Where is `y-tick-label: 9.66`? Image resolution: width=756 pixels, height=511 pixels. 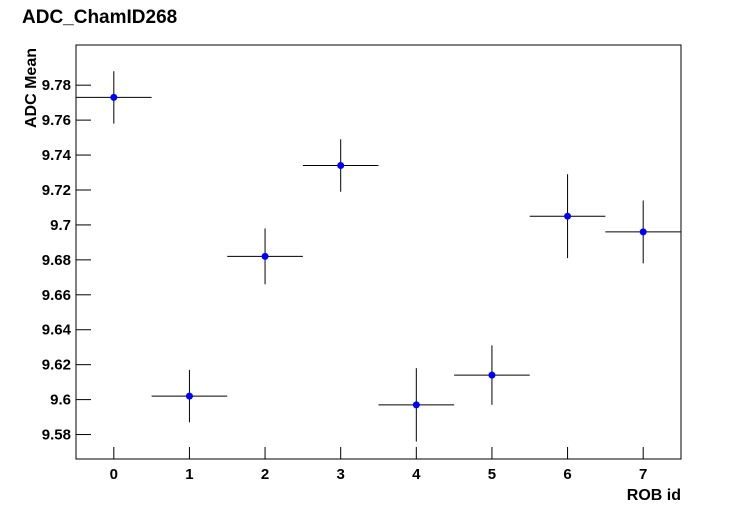 y-tick-label: 9.66 is located at coordinates (56, 295).